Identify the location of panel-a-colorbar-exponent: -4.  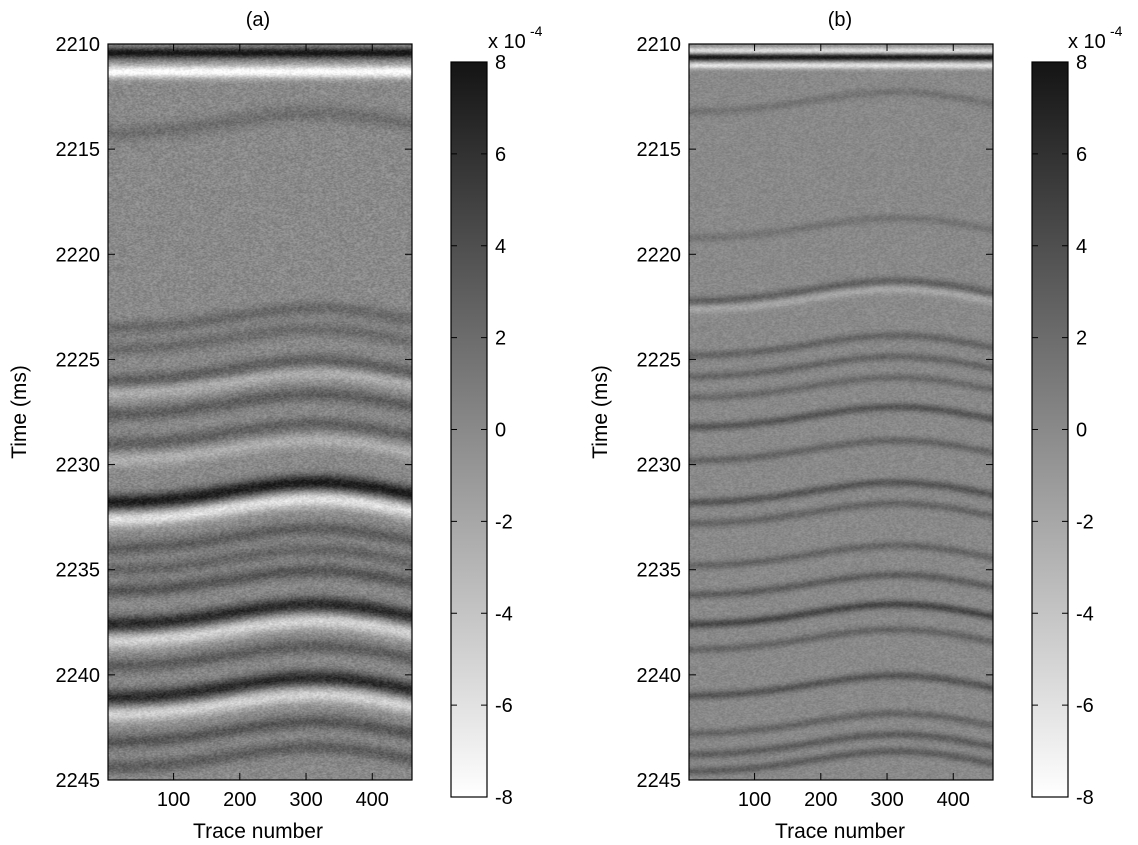
(536, 31).